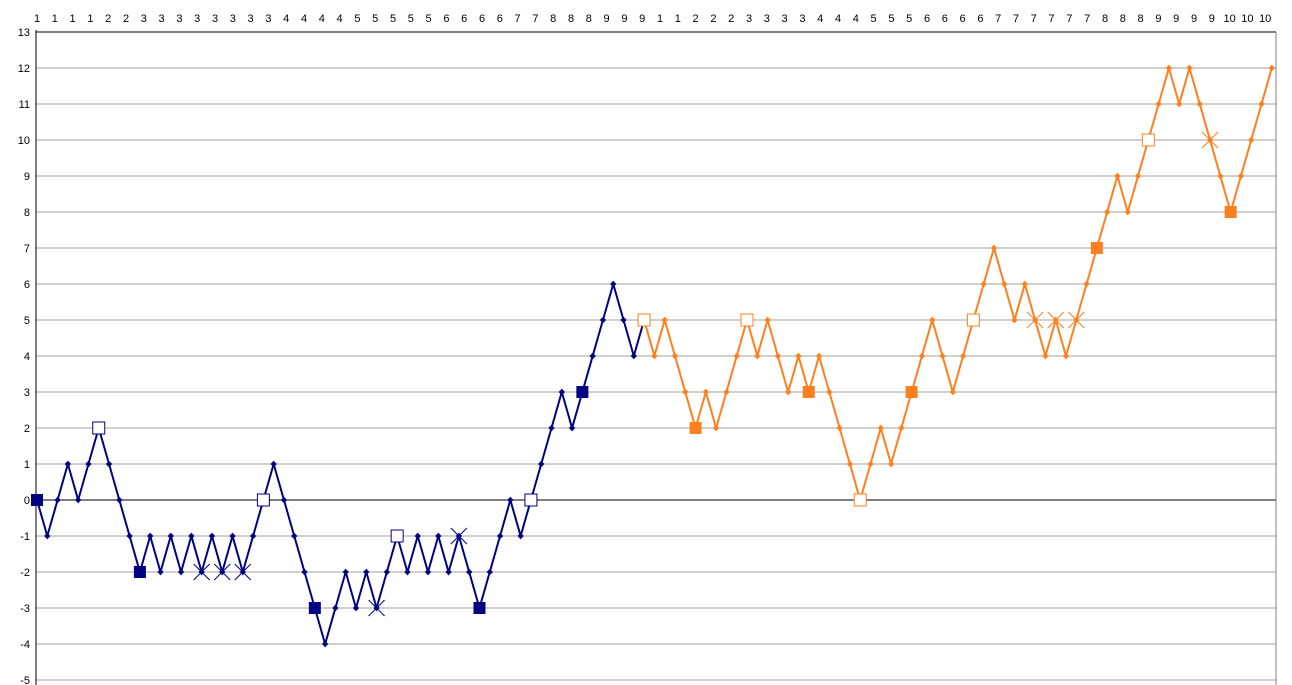 Image resolution: width=1292 pixels, height=685 pixels. Describe the element at coordinates (24, 105) in the screenshot. I see `y-tick-label: 11` at that location.